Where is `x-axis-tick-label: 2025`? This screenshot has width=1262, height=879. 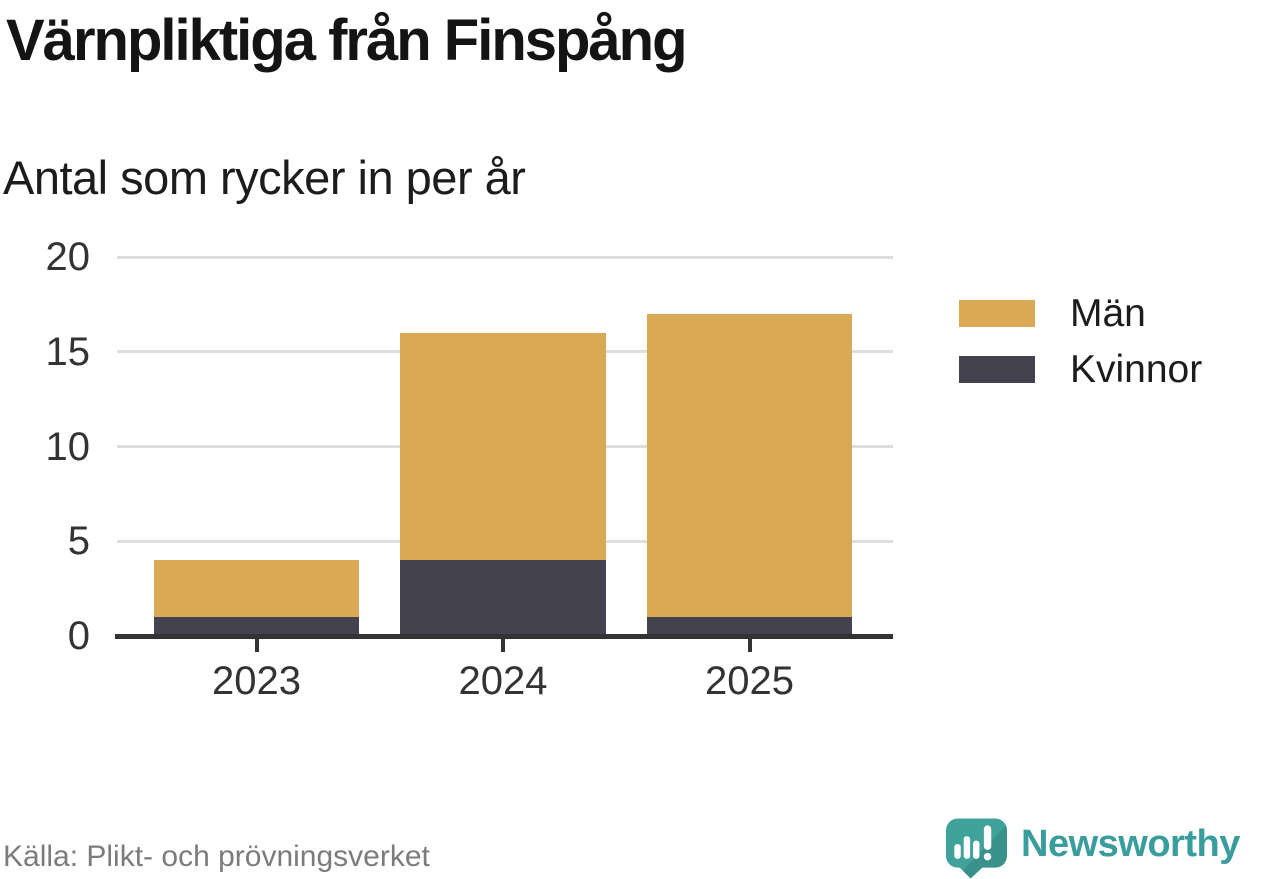 x-axis-tick-label: 2025 is located at coordinates (749, 681).